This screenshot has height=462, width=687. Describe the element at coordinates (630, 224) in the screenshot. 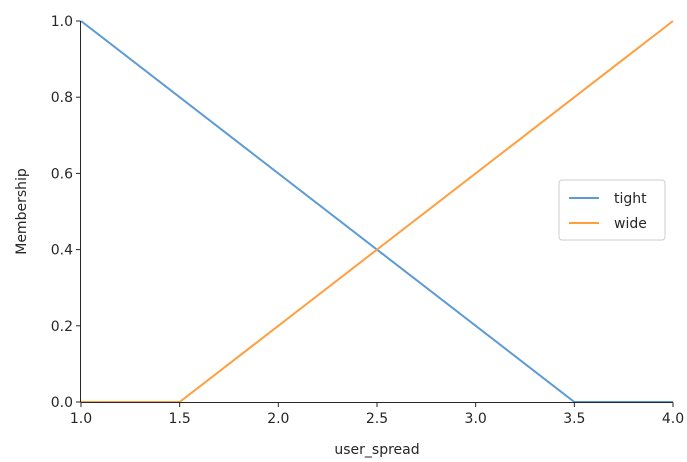

I see `legend-label-wide: wide` at that location.